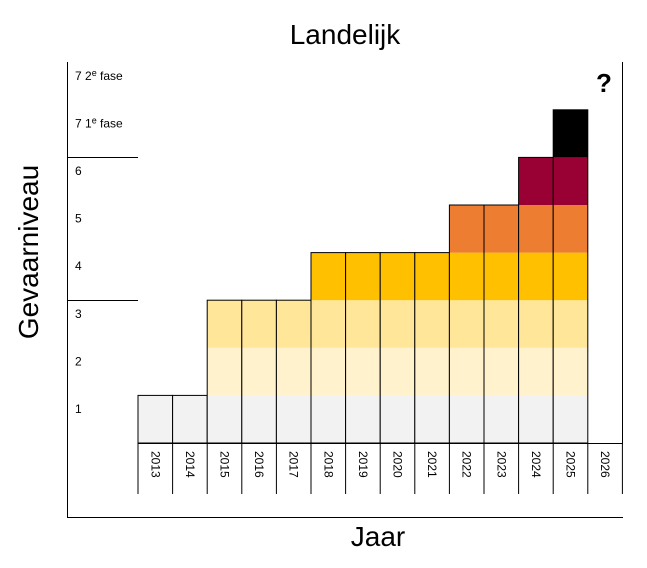 Image resolution: width=647 pixels, height=568 pixels. What do you see at coordinates (78, 171) in the screenshot?
I see `level-label: 6` at bounding box center [78, 171].